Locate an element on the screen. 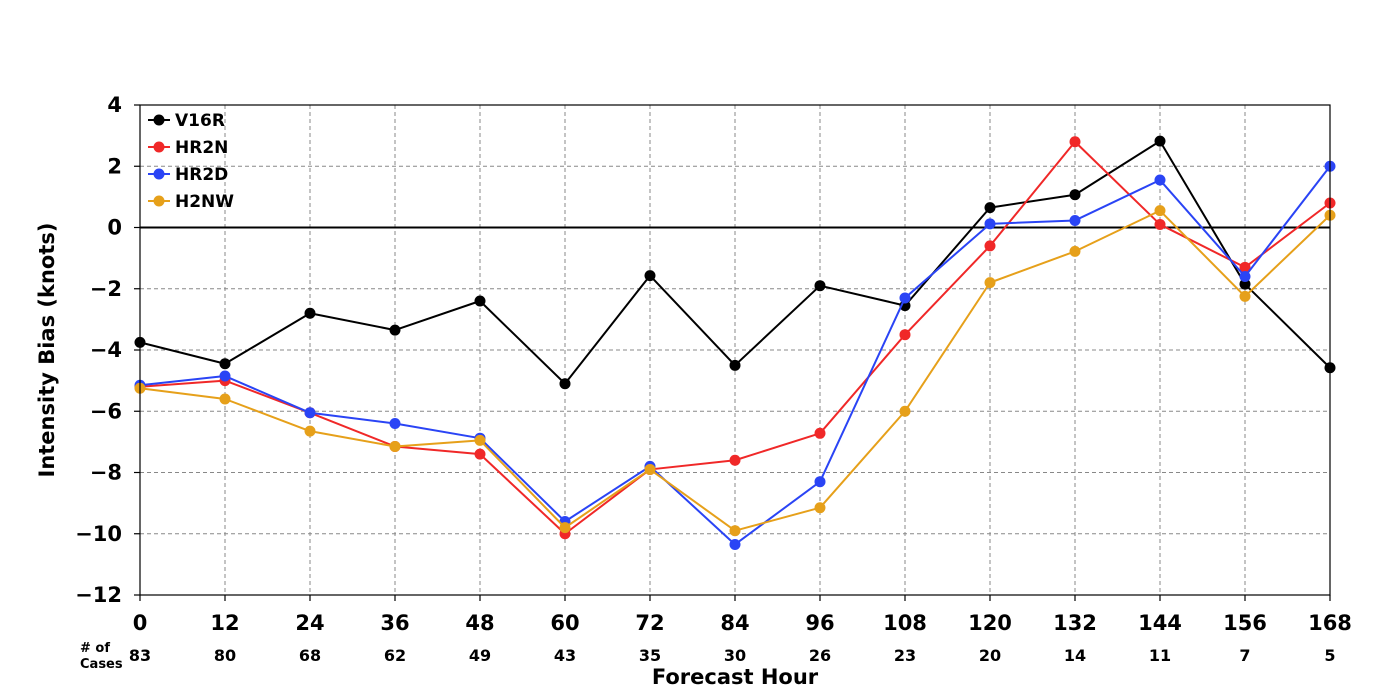 The width and height of the screenshot is (1400, 700). x-tick-label: 60 is located at coordinates (564, 623).